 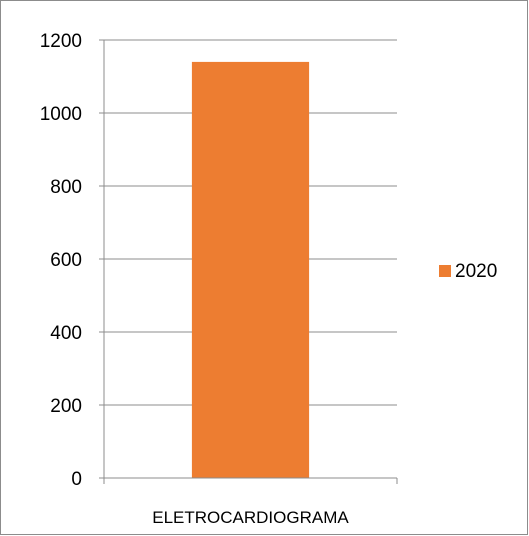 What do you see at coordinates (66, 187) in the screenshot?
I see `y-tick-label: 800` at bounding box center [66, 187].